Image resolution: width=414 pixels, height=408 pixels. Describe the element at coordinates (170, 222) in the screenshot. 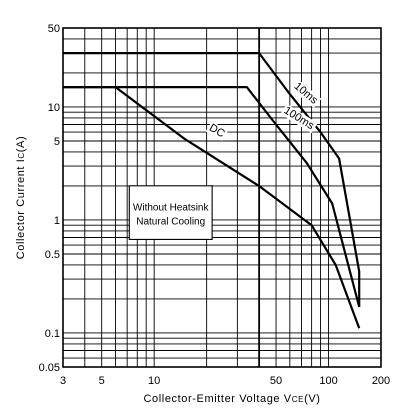

I see `annotation-line-2: Natural Cooling` at that location.